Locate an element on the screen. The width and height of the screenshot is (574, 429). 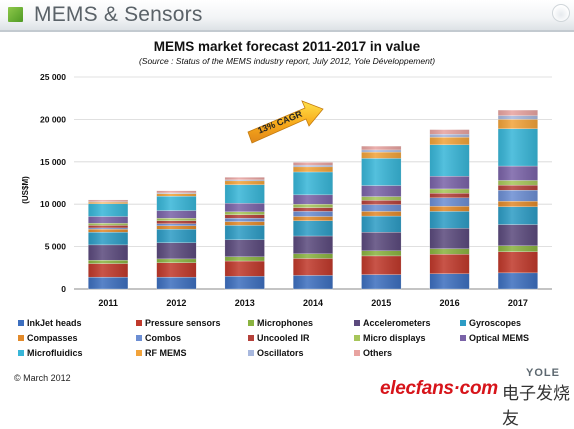
y-tick-label: 0 is located at coordinates (63, 289).